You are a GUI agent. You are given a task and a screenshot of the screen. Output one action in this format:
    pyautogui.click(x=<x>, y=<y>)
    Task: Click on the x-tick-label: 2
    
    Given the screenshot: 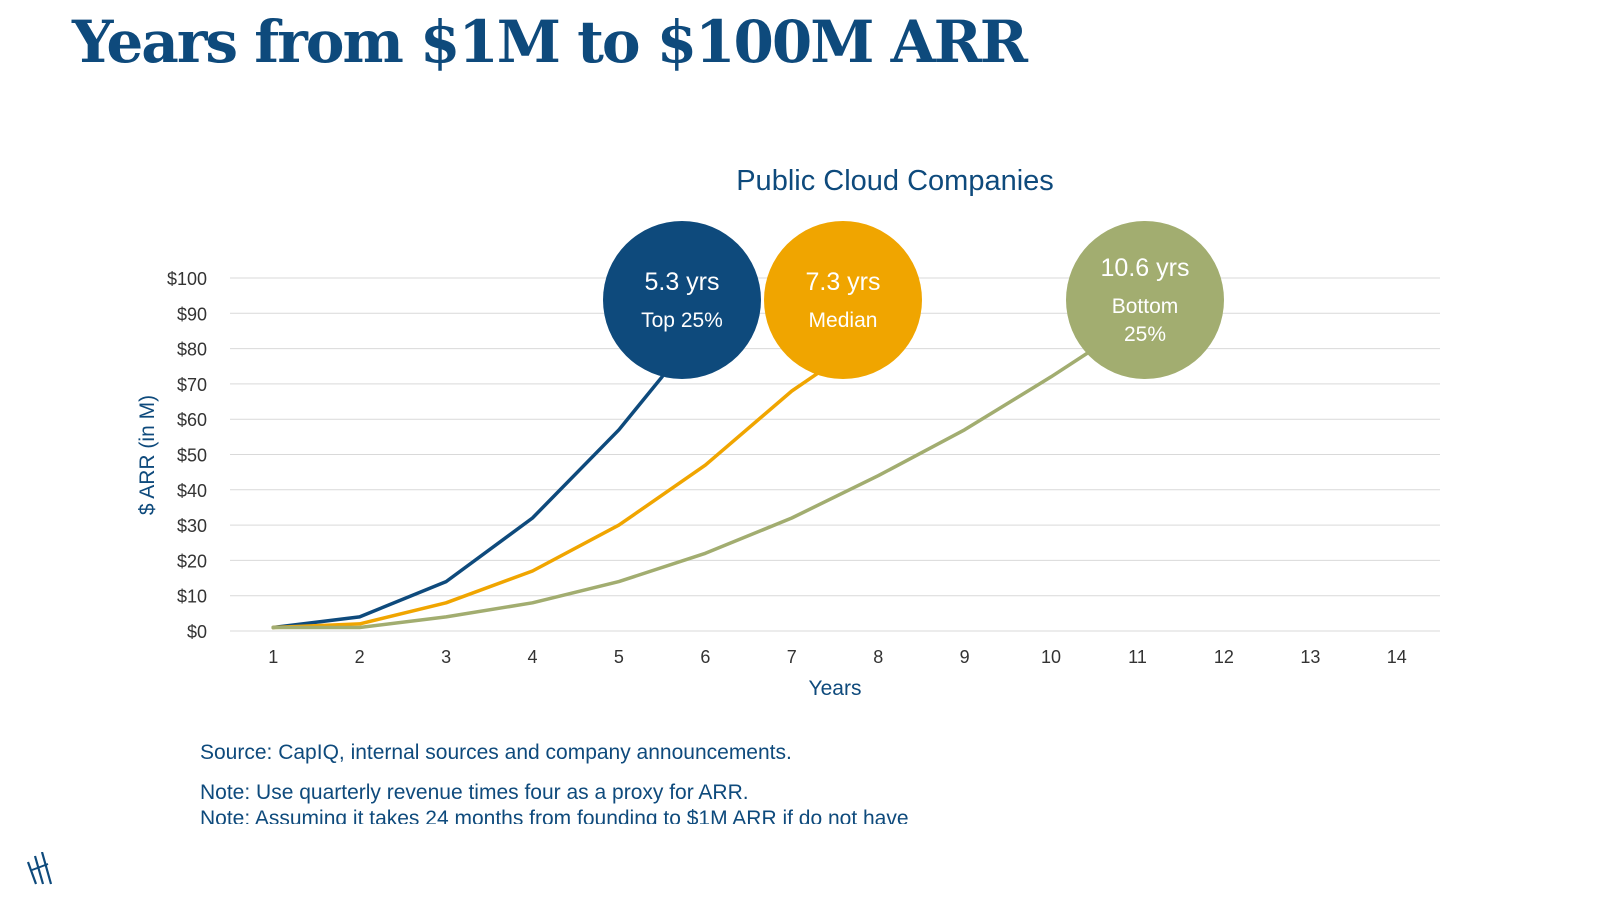 What is the action you would take?
    pyautogui.click(x=360, y=657)
    